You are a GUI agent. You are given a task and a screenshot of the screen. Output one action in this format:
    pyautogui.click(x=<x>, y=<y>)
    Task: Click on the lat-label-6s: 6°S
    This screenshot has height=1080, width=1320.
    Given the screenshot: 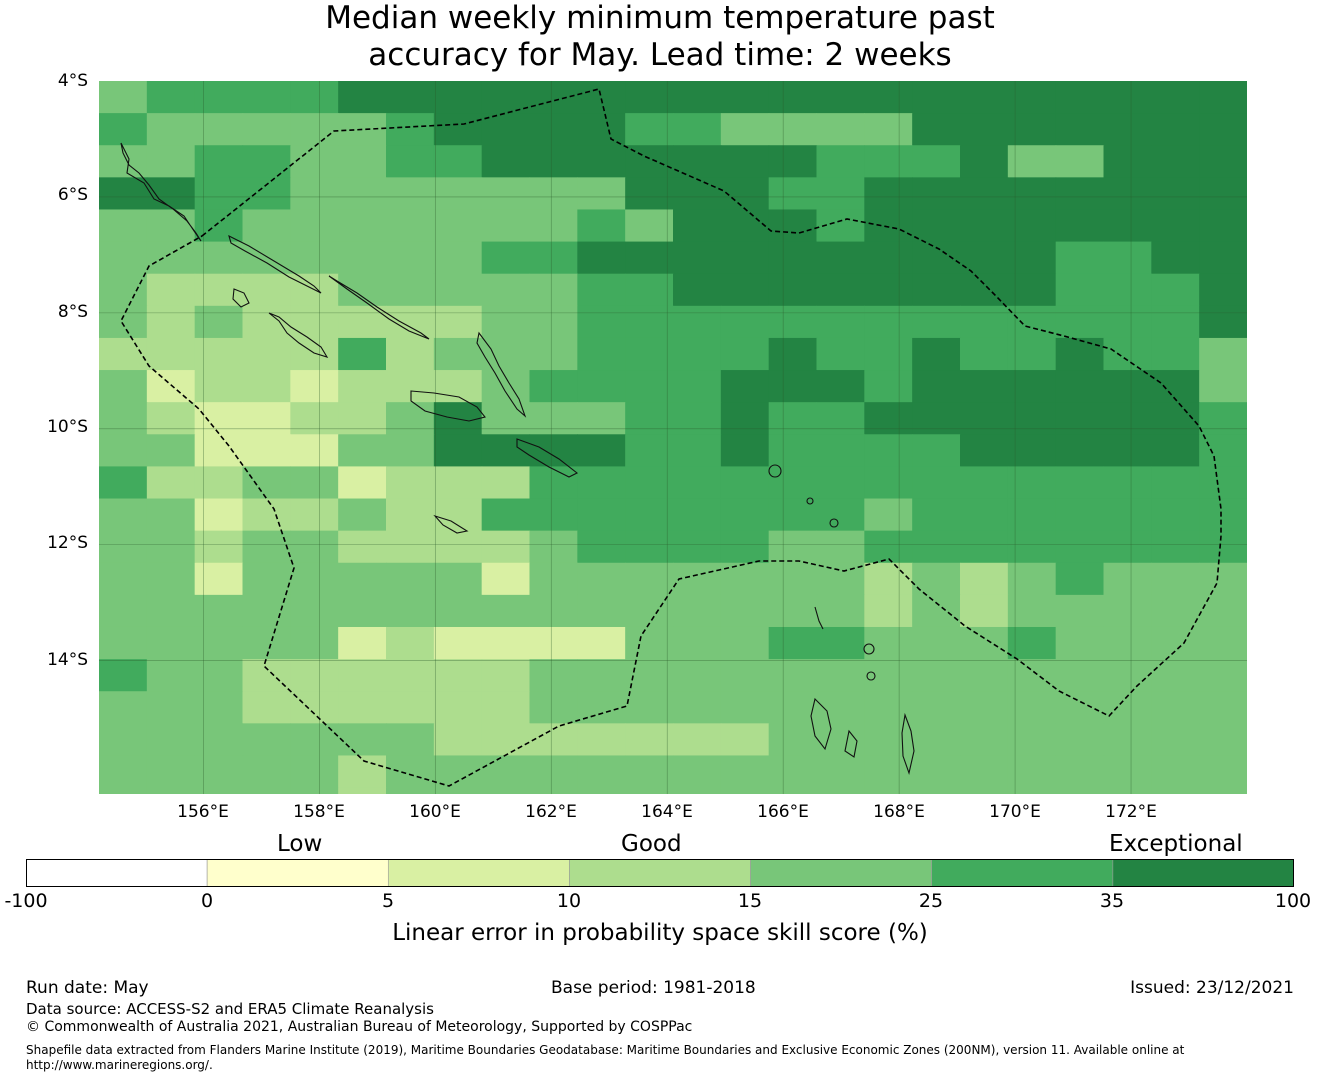 What is the action you would take?
    pyautogui.click(x=72, y=195)
    